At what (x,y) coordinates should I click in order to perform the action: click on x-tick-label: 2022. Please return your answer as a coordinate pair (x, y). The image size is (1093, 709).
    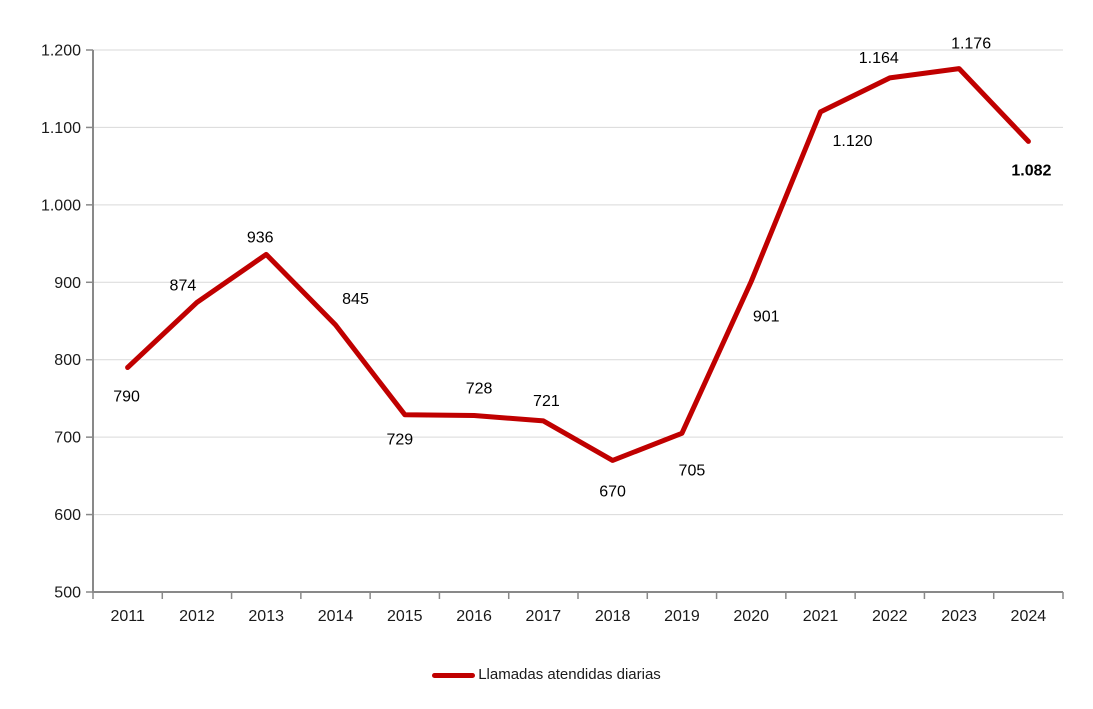
    Looking at the image, I should click on (890, 616).